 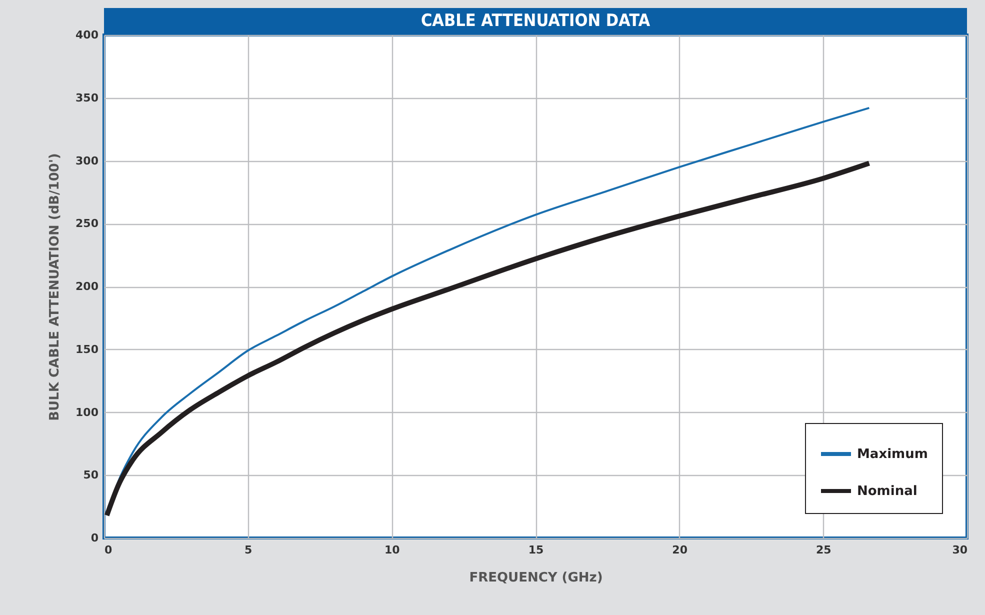 What do you see at coordinates (55, 287) in the screenshot?
I see `y-axis-title: BULK CABLE ATTENUATION (dB/100')` at bounding box center [55, 287].